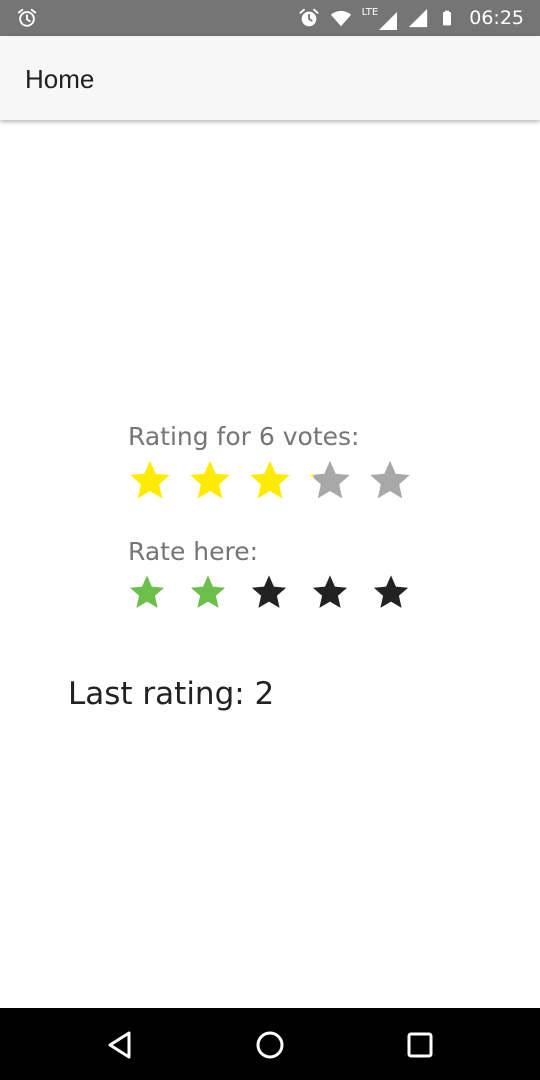 The width and height of the screenshot is (540, 1080). I want to click on average-rating-label: Rating for 6 votes:, so click(244, 436).